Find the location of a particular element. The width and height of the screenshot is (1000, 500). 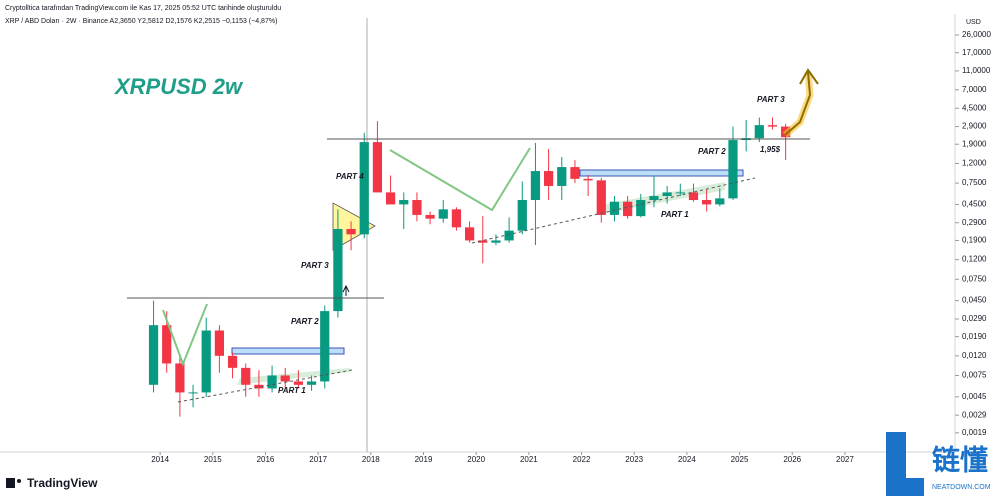

y-tick-label: 0,0120 is located at coordinates (974, 355).